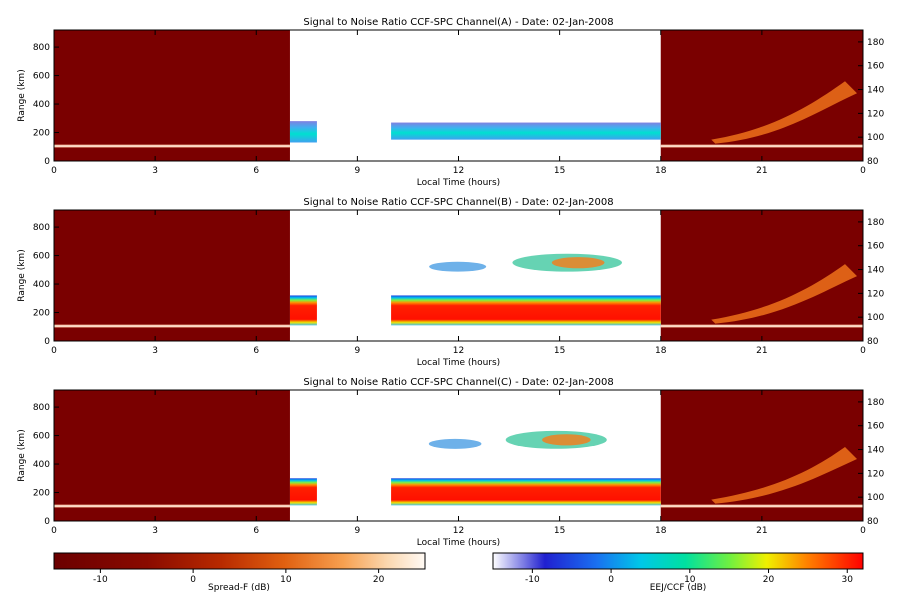 This screenshot has width=900, height=604. I want to click on eej-ccf-colorbar-label: EEJ/CCF (dB), so click(678, 588).